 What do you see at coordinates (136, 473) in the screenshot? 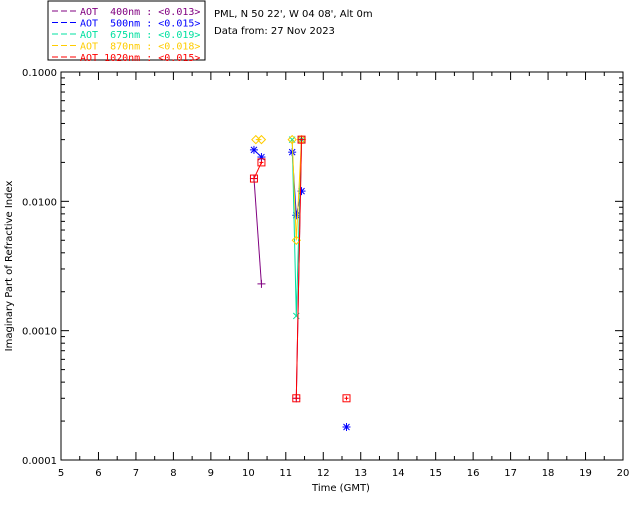
I see `x-tick-label: 7` at bounding box center [136, 473].